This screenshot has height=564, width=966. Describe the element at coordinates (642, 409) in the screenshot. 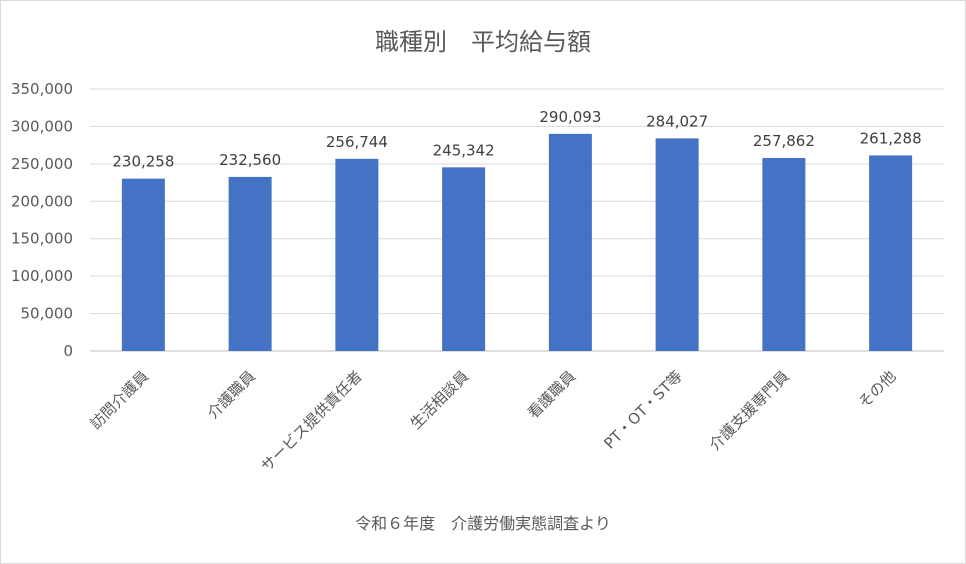

I see `x-tick-label: PT・OT・ST等` at that location.